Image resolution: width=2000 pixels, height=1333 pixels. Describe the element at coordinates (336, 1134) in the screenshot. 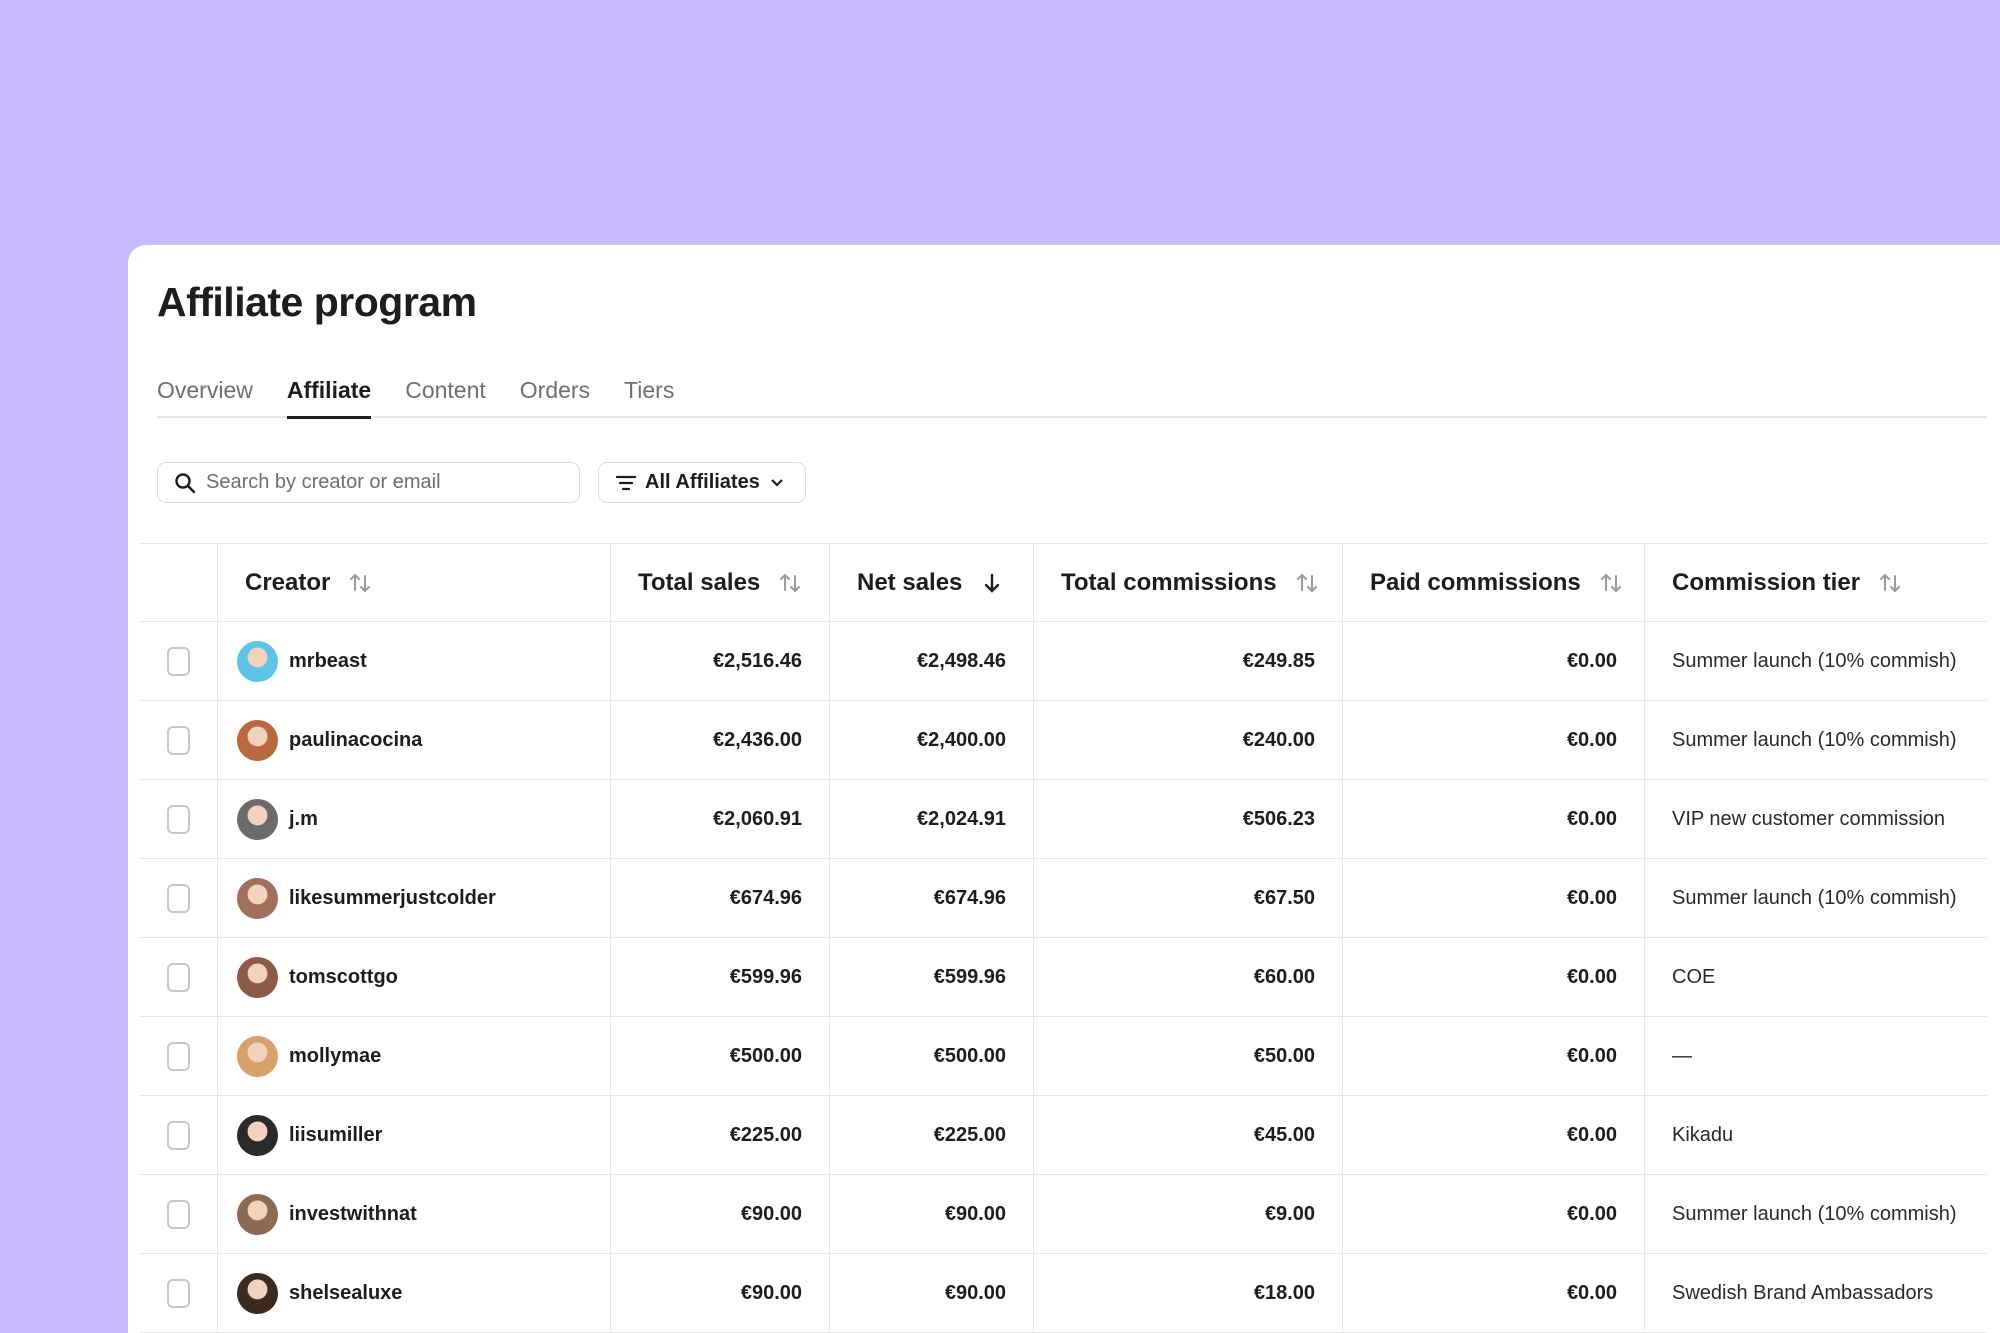

I see `creator-name: liisumiller` at that location.